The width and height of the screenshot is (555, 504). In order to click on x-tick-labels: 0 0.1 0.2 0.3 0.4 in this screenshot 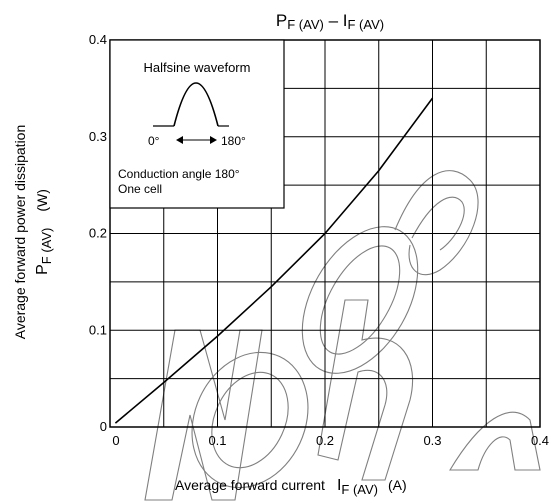, I will do `click(330, 440)`.